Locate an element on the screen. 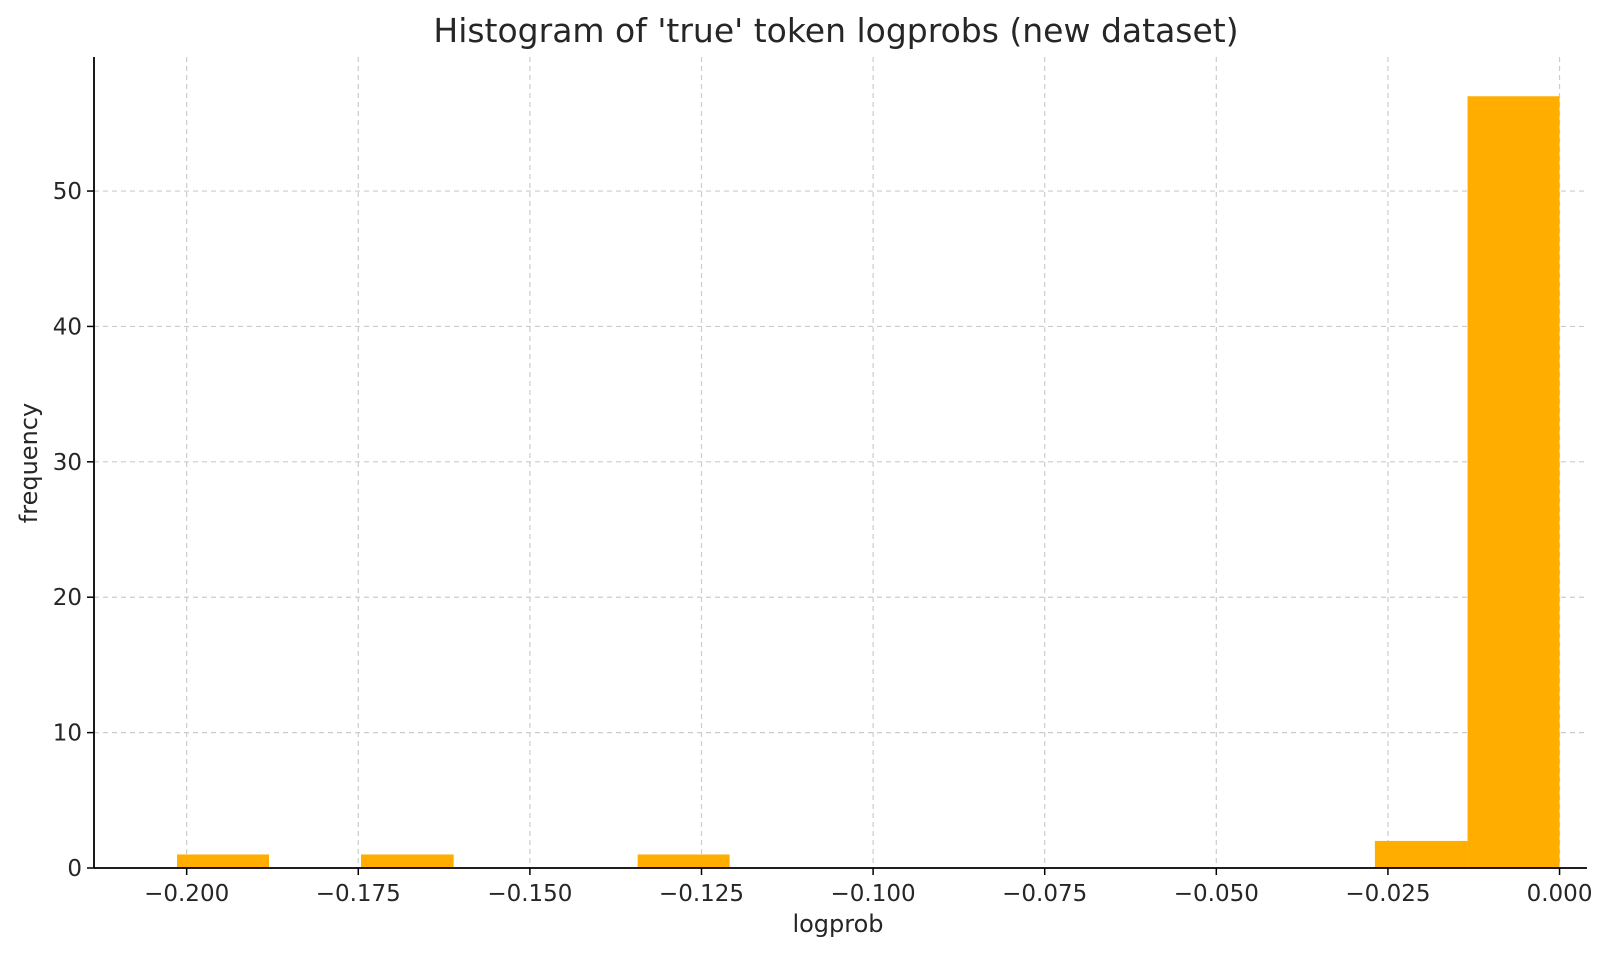 This screenshot has height=958, width=1600. y-tick-label: 20 is located at coordinates (67, 598).